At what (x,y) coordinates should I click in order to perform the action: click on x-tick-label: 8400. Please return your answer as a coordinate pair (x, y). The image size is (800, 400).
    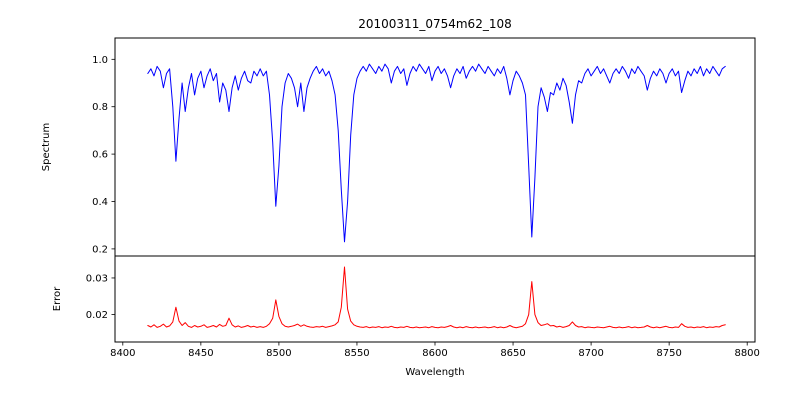
    Looking at the image, I should click on (122, 353).